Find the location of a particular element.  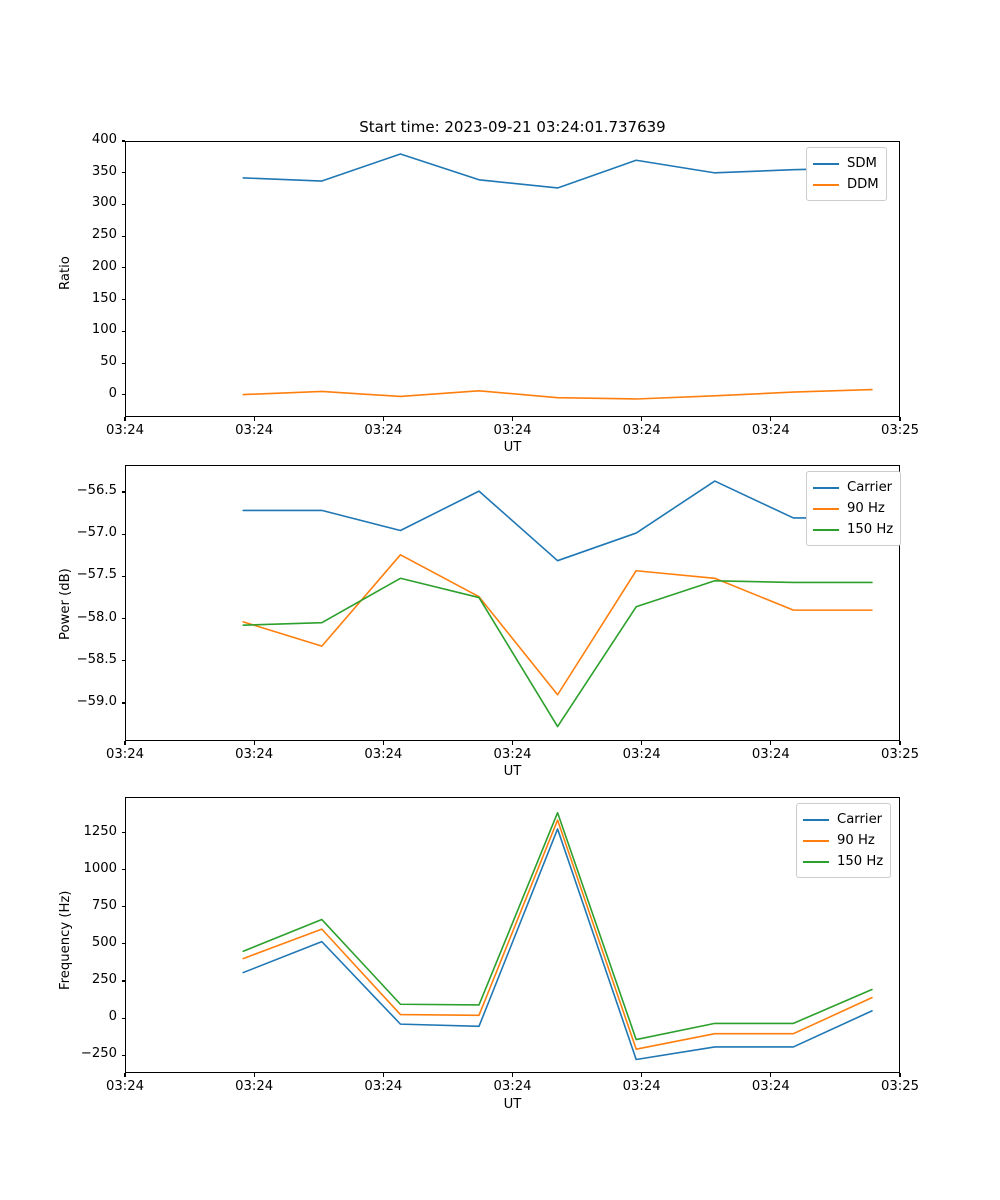

panel2-ytick-label: −57.0 is located at coordinates (96, 533).